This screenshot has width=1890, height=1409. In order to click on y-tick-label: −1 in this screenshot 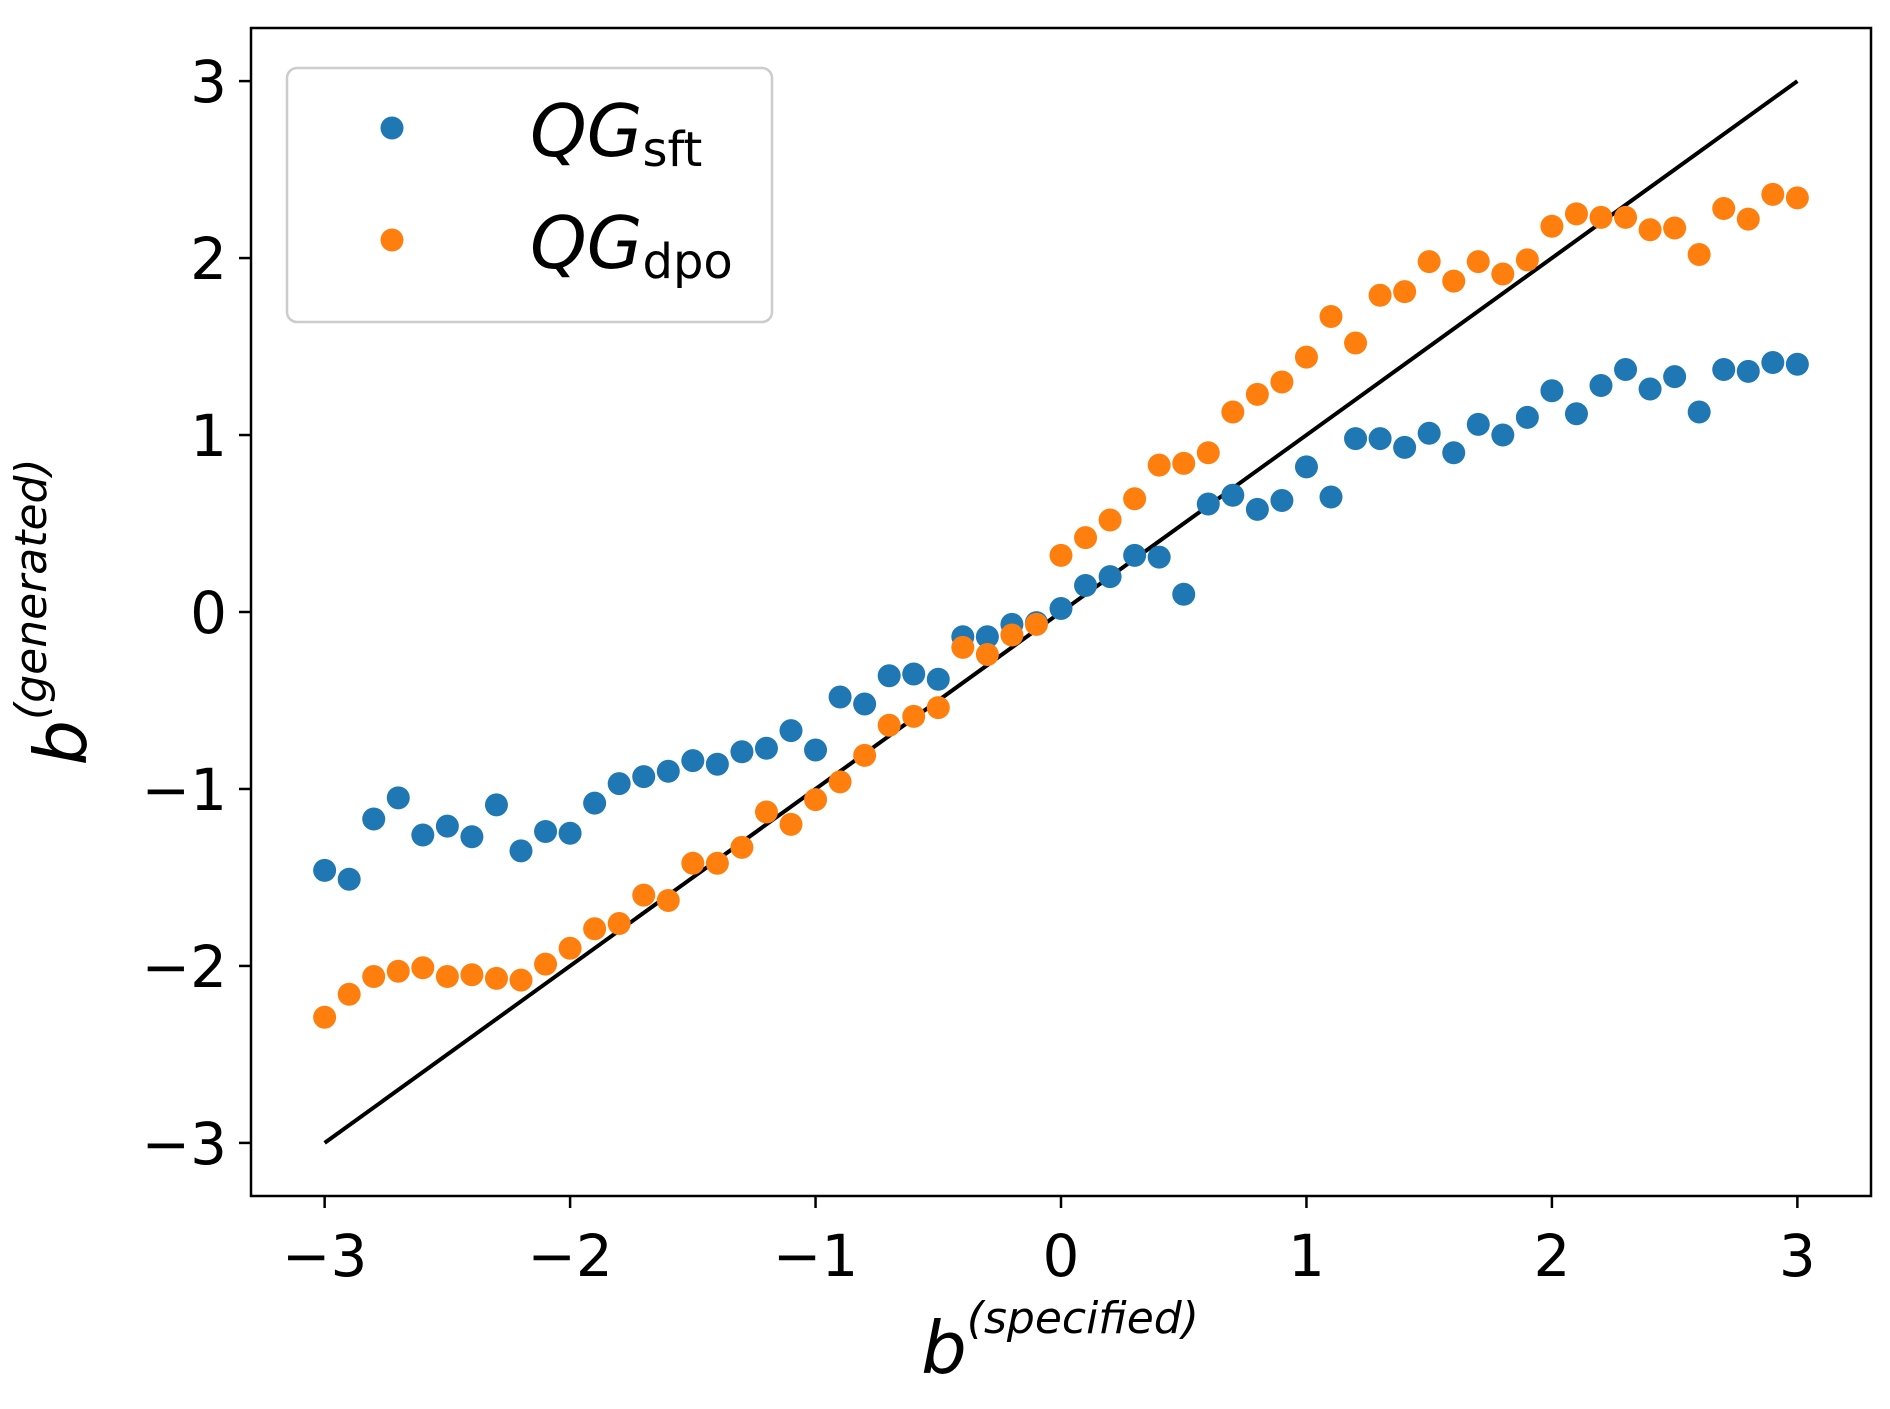, I will do `click(185, 790)`.